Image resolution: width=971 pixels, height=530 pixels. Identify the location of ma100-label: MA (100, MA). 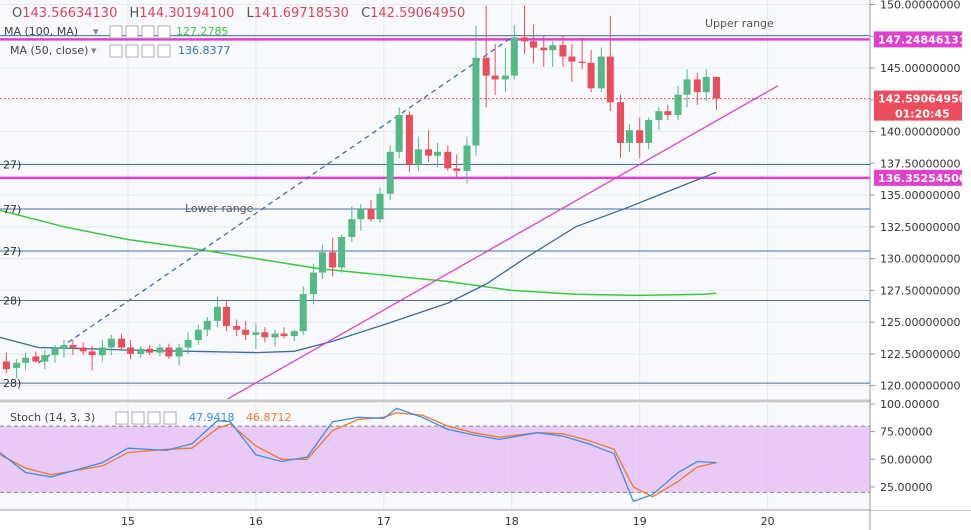
(41, 31).